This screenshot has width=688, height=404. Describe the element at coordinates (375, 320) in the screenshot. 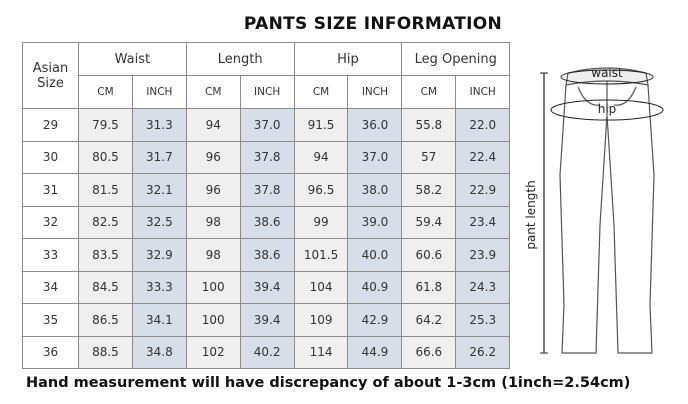

I see `value-cell: 42.9` at that location.